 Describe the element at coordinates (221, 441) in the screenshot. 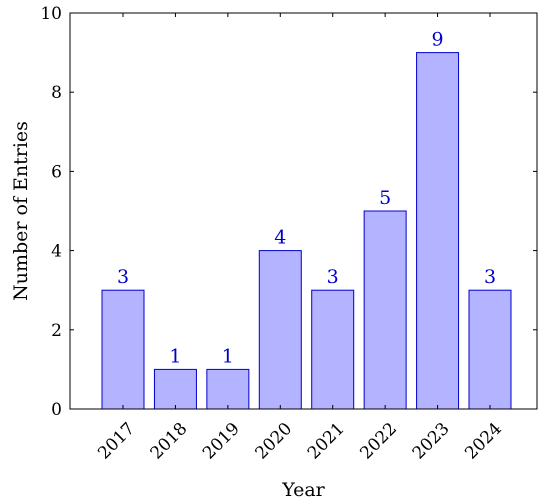

I see `x-tick-label-2019: 2019` at that location.